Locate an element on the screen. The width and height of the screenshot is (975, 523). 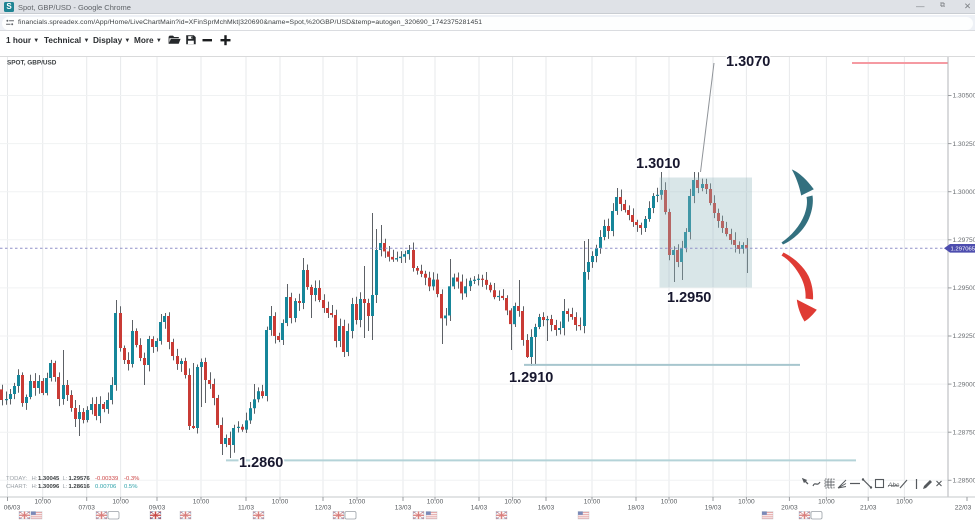
svg-text: 11/03 is located at coordinates (246, 508).